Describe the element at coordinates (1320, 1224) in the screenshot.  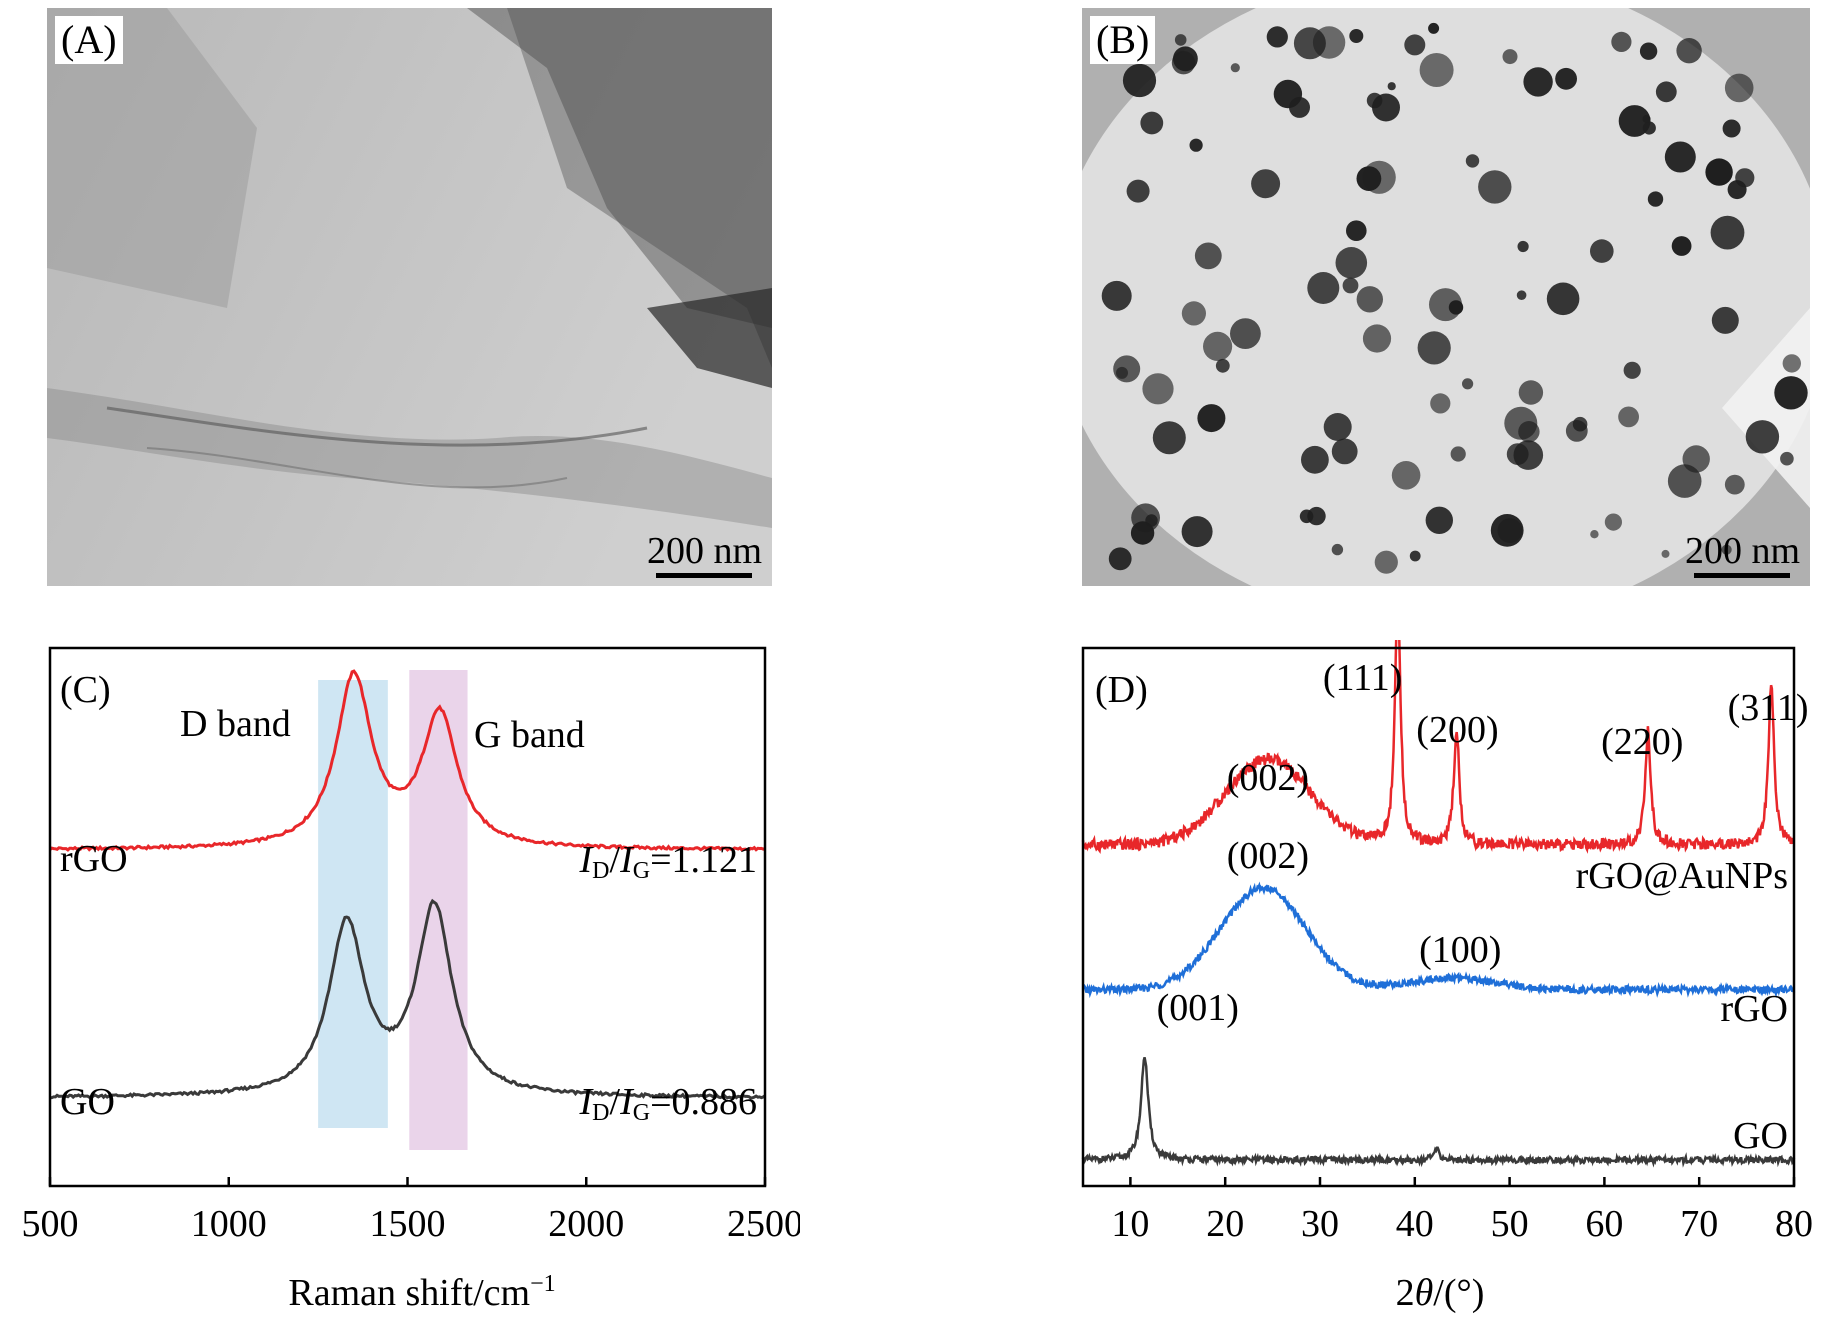
I see `x-tick-label: 30` at that location.